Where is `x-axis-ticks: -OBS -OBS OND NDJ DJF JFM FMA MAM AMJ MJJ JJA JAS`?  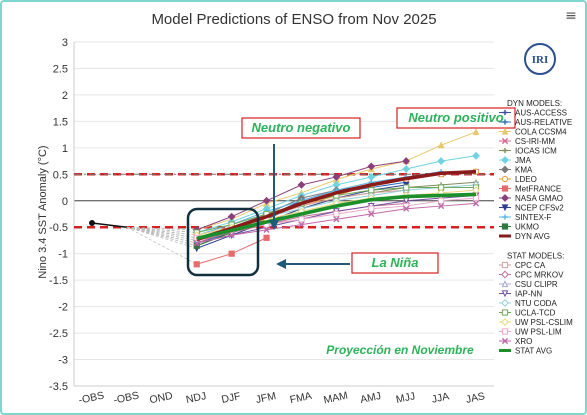
x-axis-ticks: -OBS -OBS OND NDJ DJF JFM FMA MAM AMJ MJJ JJA JAS is located at coordinates (282, 398).